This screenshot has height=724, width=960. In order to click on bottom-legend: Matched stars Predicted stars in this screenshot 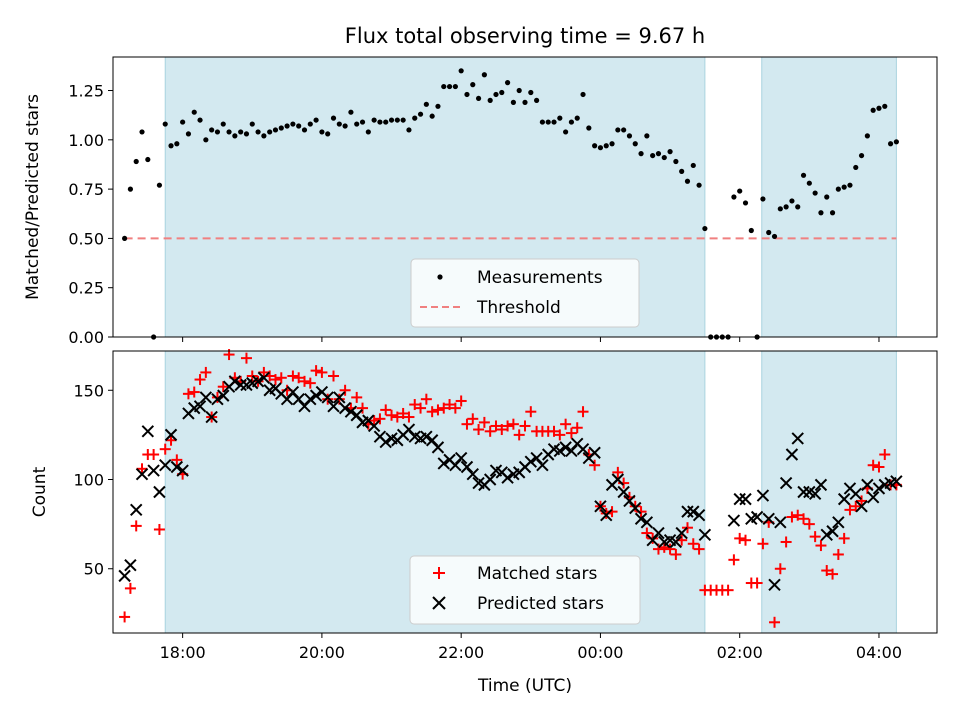, I will do `click(525, 590)`.